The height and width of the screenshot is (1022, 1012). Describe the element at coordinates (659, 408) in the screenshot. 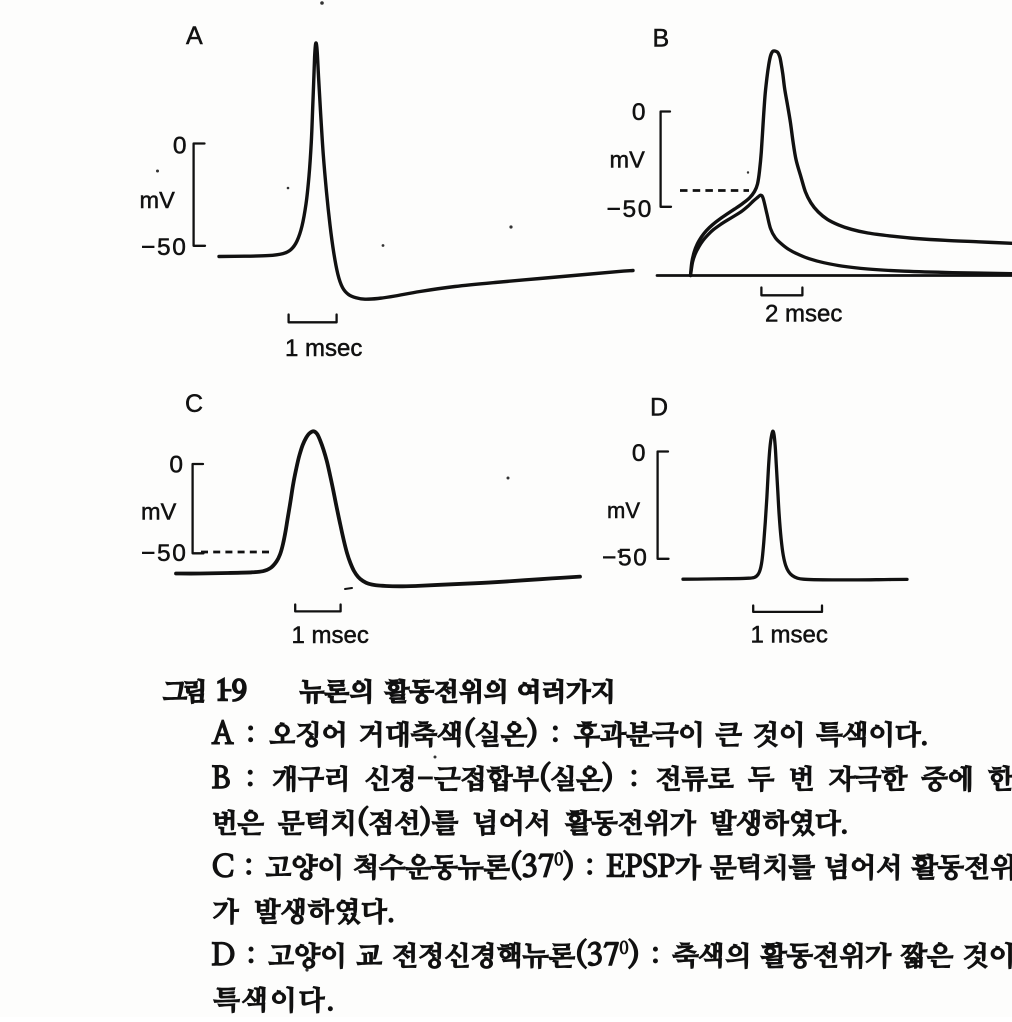

I see `svg-text: D` at that location.